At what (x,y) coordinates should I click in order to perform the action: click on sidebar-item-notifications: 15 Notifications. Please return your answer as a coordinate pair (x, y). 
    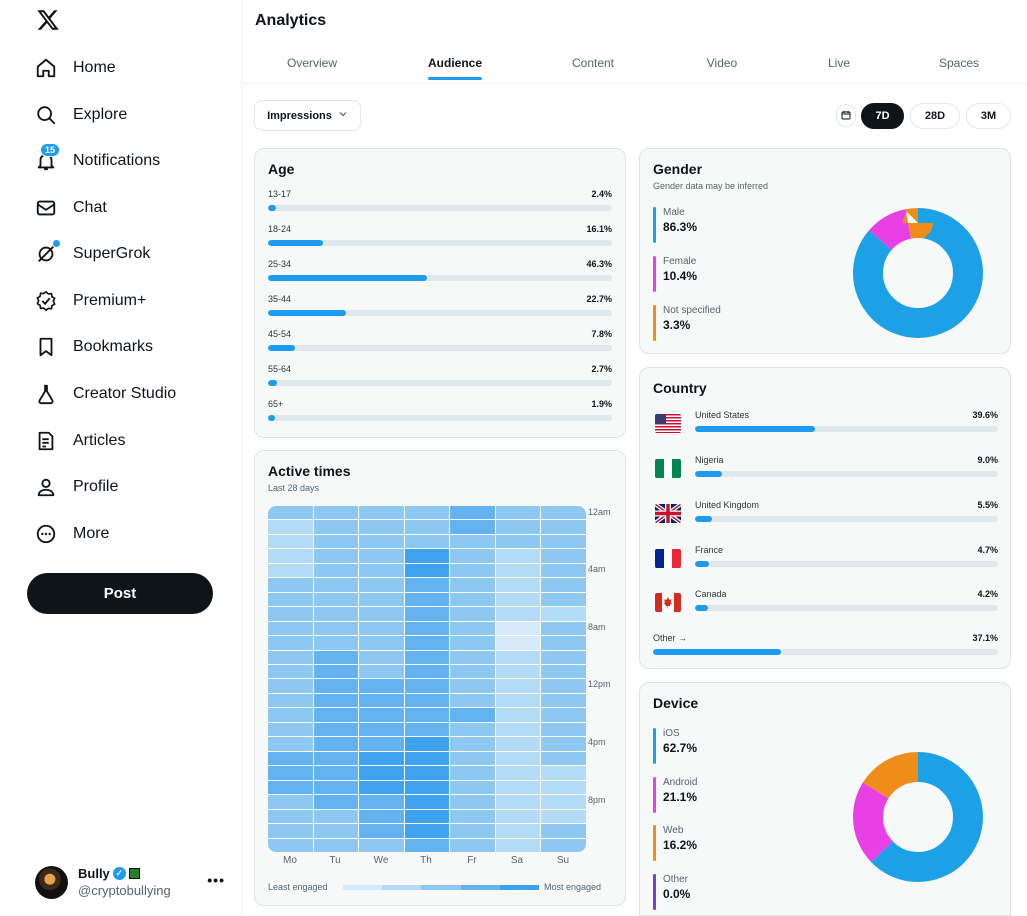
    Looking at the image, I should click on (97, 161).